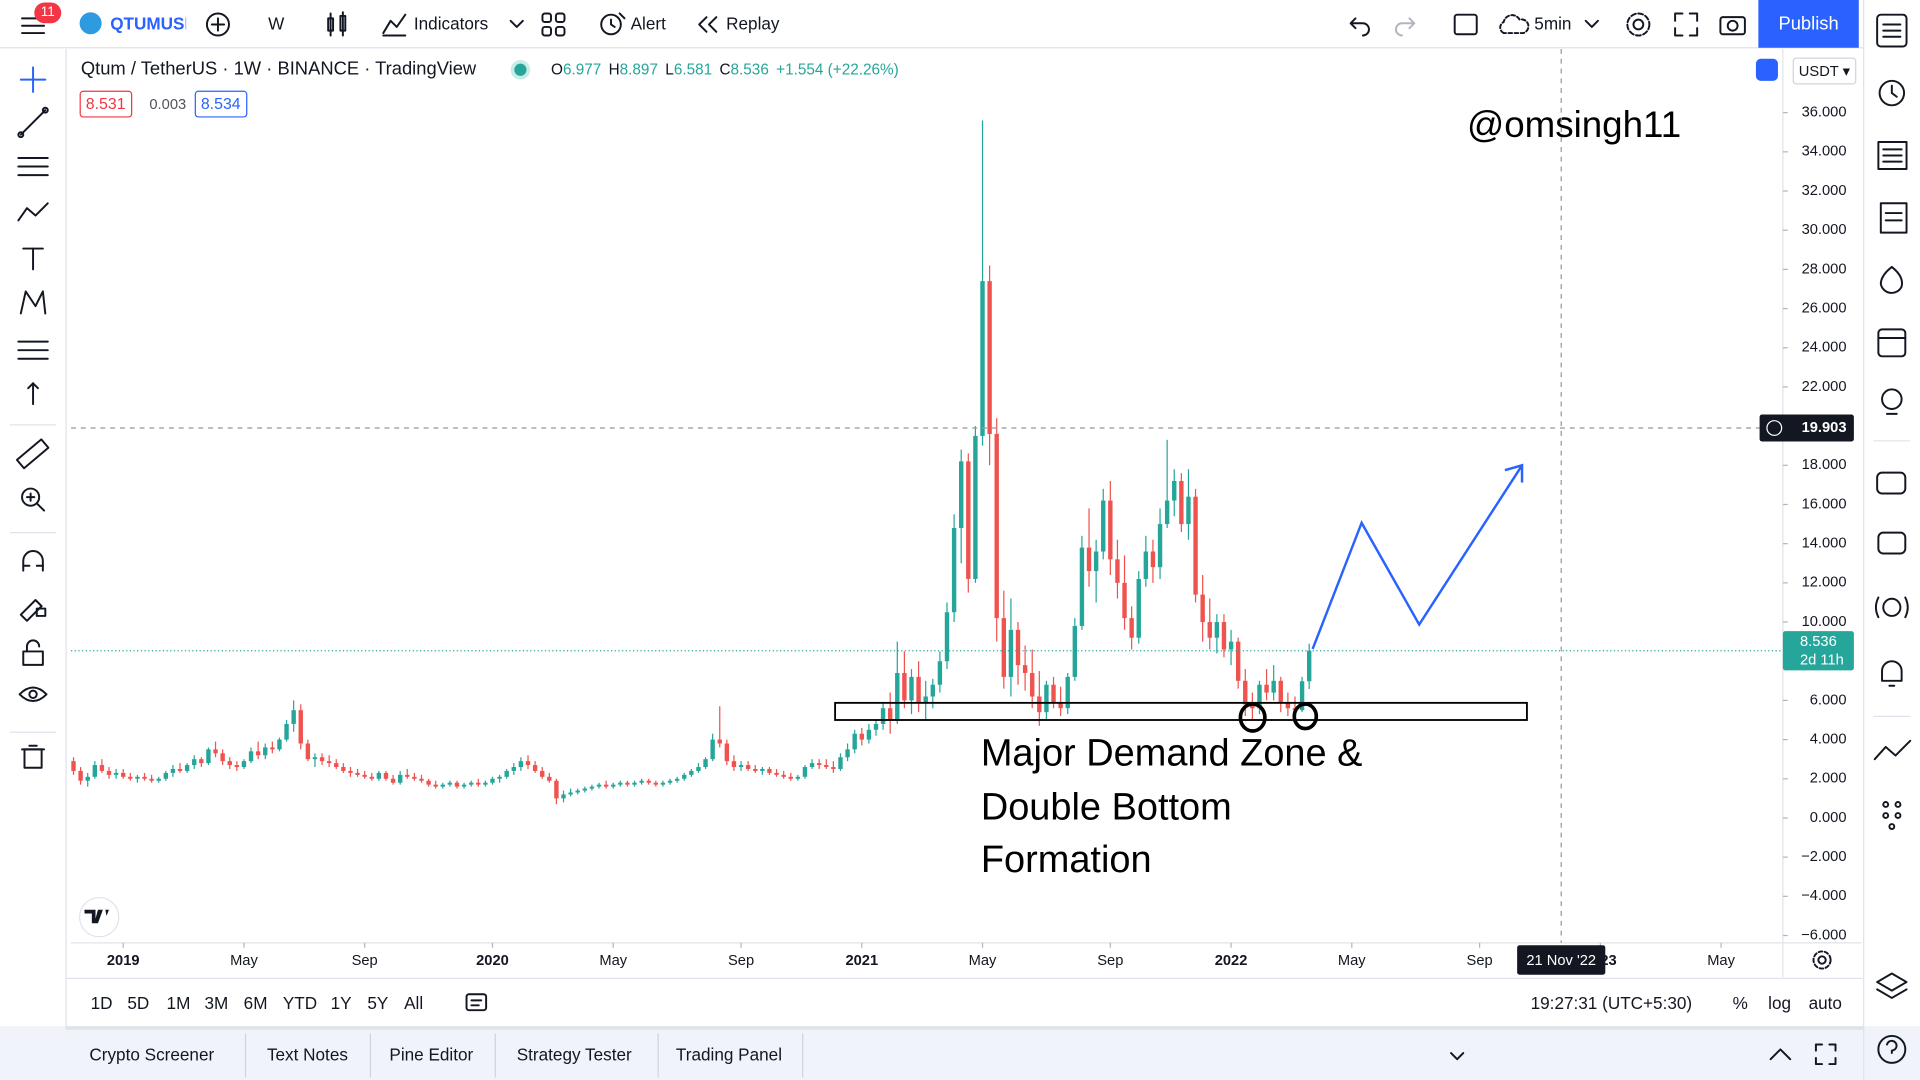  What do you see at coordinates (729, 1054) in the screenshot?
I see `panel-tab: Trading Panel` at bounding box center [729, 1054].